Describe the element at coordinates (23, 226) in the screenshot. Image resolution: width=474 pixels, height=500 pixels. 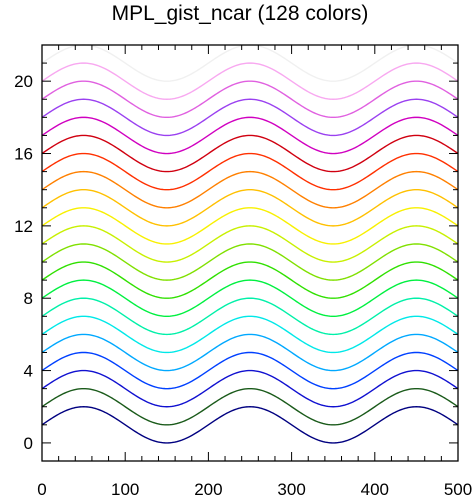
I see `y-tick-label: 12` at that location.